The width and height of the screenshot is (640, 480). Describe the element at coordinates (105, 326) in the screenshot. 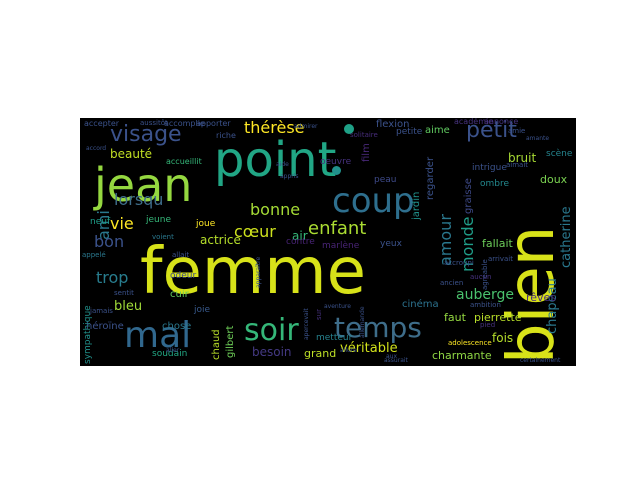

I see `word: héroïne` at that location.